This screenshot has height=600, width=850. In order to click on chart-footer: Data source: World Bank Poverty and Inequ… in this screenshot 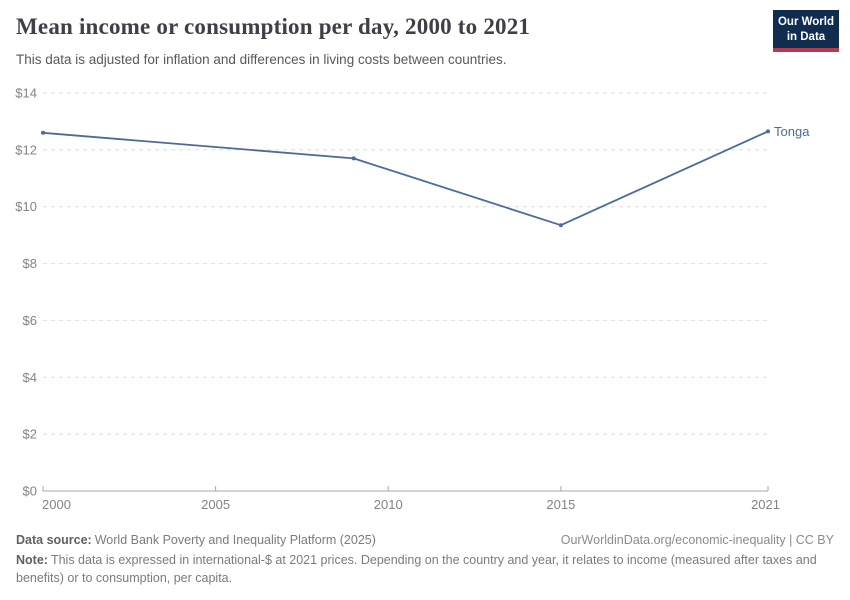, I will do `click(425, 559)`.